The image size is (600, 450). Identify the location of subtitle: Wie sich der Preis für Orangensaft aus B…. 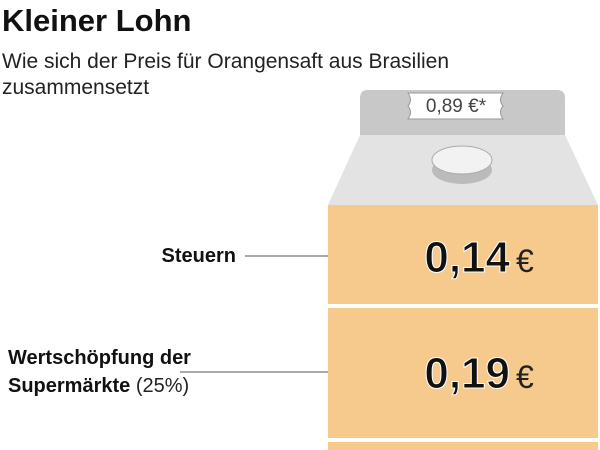
(225, 61).